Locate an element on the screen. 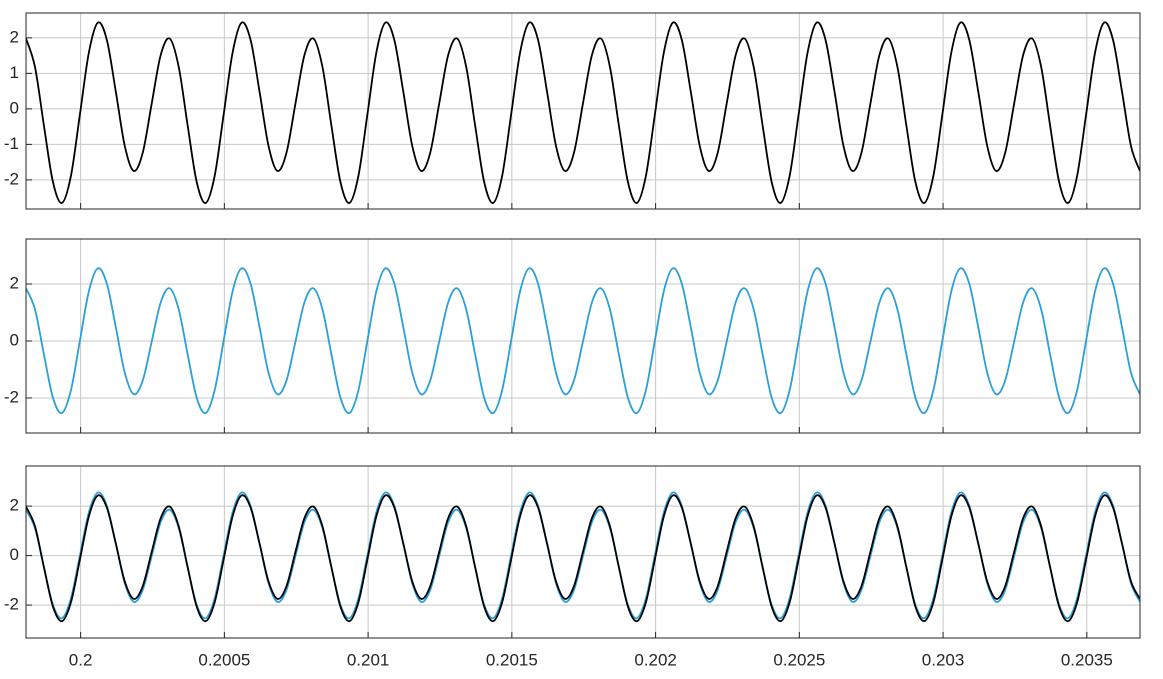 This screenshot has height=679, width=1163. x-tick-label: 0.2035 is located at coordinates (1087, 659).